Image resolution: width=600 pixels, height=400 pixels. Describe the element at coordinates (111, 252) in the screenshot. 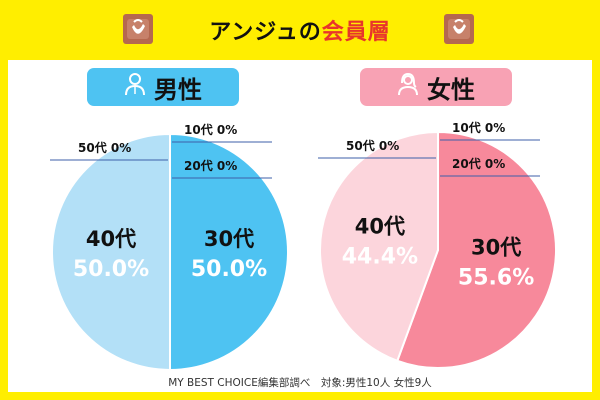

I see `male-slice-40代` at that location.